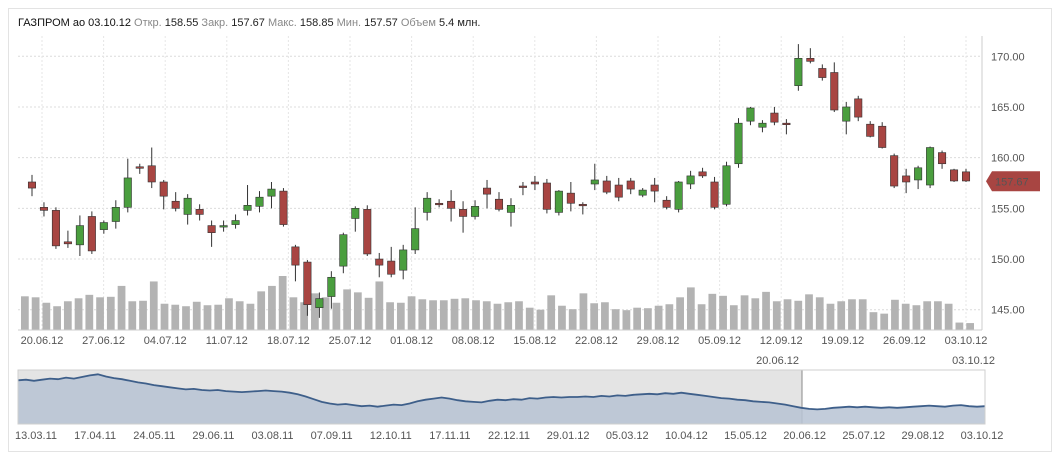 Image resolution: width=1060 pixels, height=460 pixels. I want to click on navigator-line, so click(501, 392).